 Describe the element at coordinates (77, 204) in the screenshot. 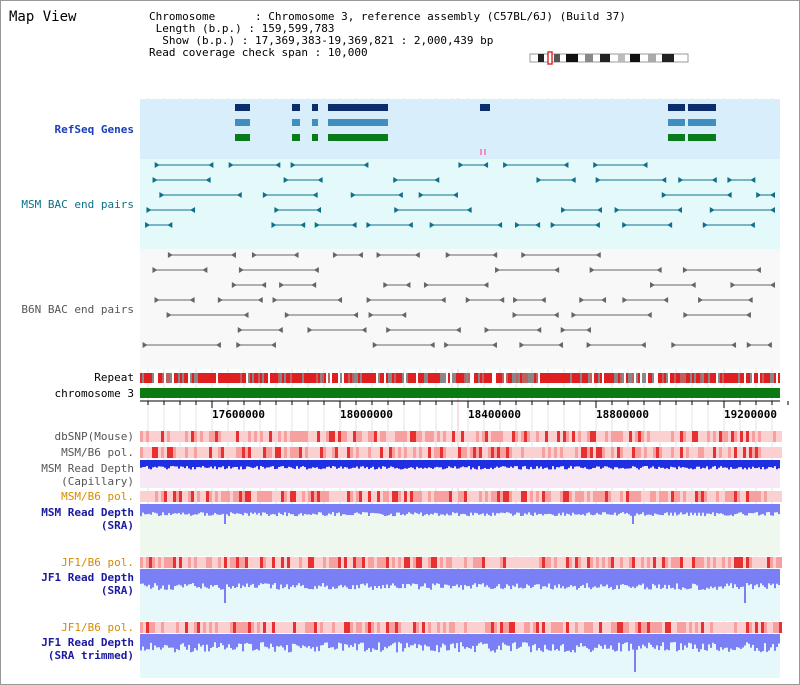

I see `msm-bac-label: MSM BAC end pairs` at that location.